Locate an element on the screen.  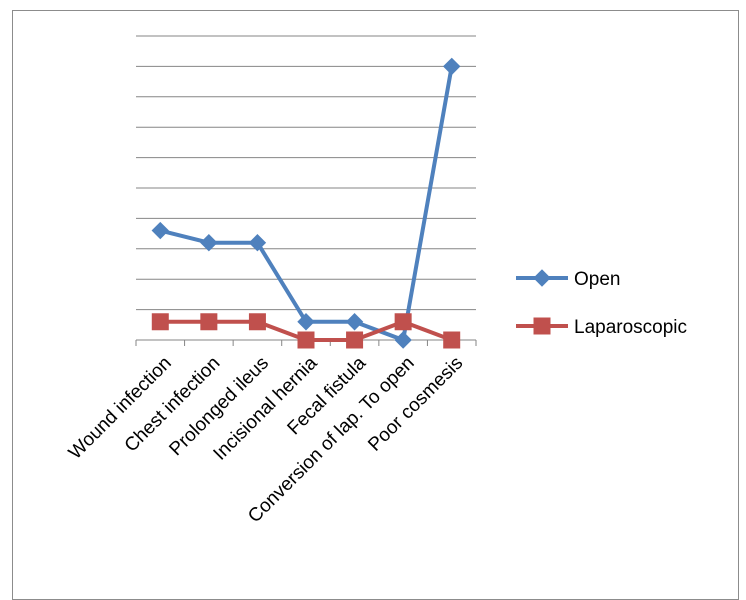
legend-item-open: Open is located at coordinates (568, 279).